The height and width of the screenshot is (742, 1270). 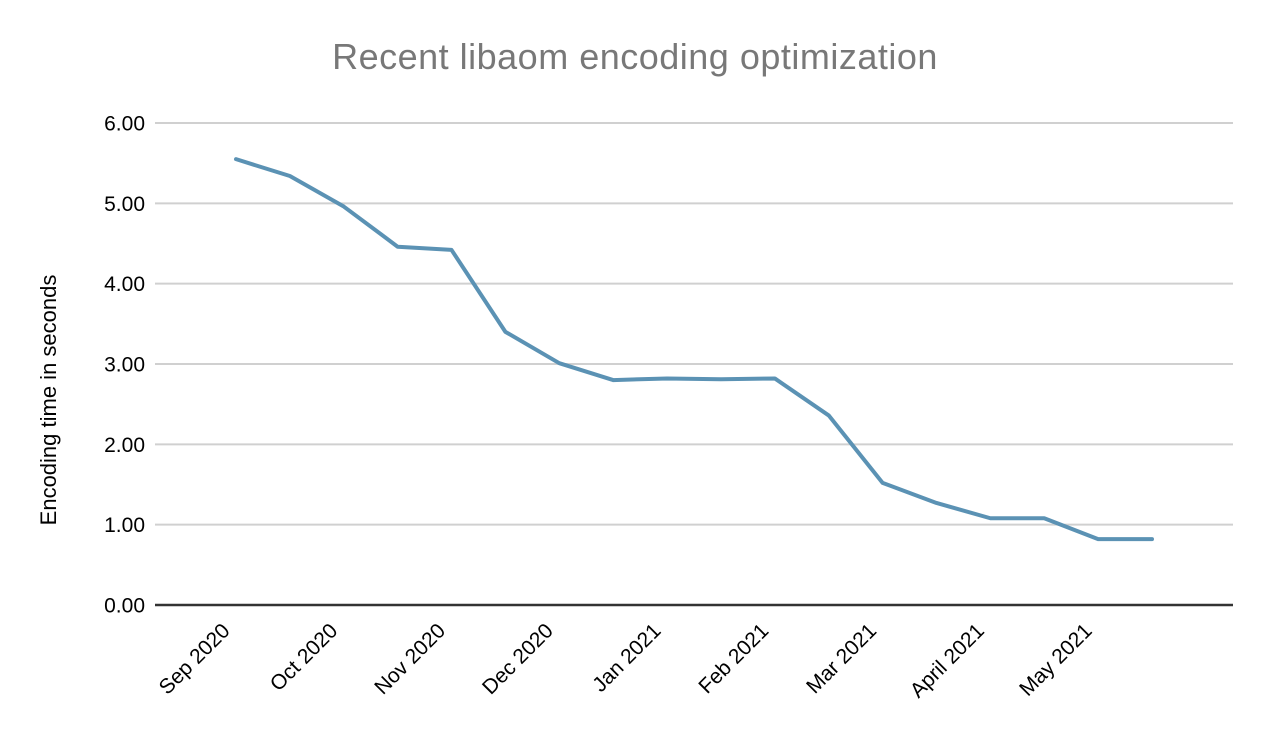 What do you see at coordinates (124, 204) in the screenshot?
I see `y-tick-label: 5.00` at bounding box center [124, 204].